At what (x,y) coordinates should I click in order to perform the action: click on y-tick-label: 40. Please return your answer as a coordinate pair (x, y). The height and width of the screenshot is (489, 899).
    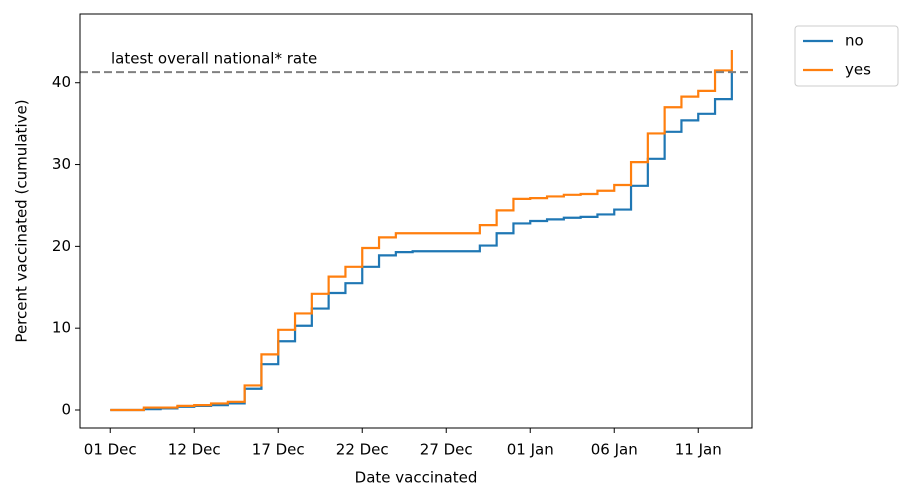
    Looking at the image, I should click on (61, 82).